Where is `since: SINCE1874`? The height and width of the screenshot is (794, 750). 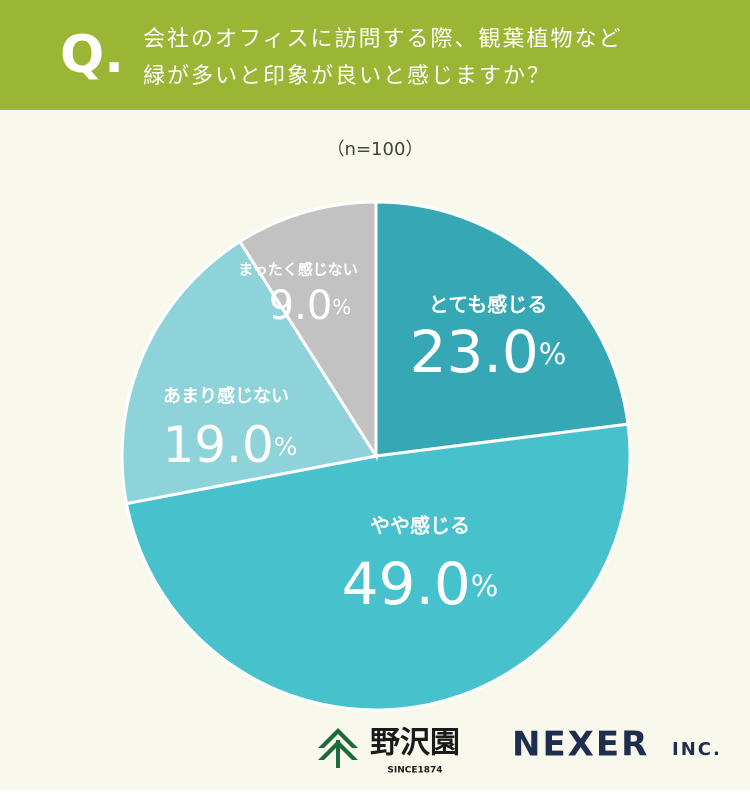 since: SINCE1874 is located at coordinates (414, 771).